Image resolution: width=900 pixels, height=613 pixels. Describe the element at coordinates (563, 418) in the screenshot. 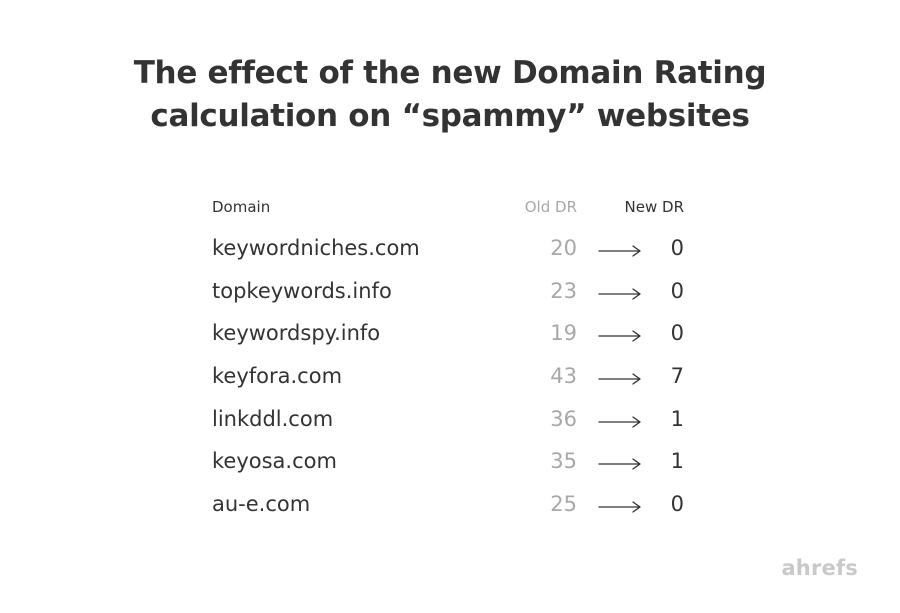

I see `old-dr-cell: 36` at that location.